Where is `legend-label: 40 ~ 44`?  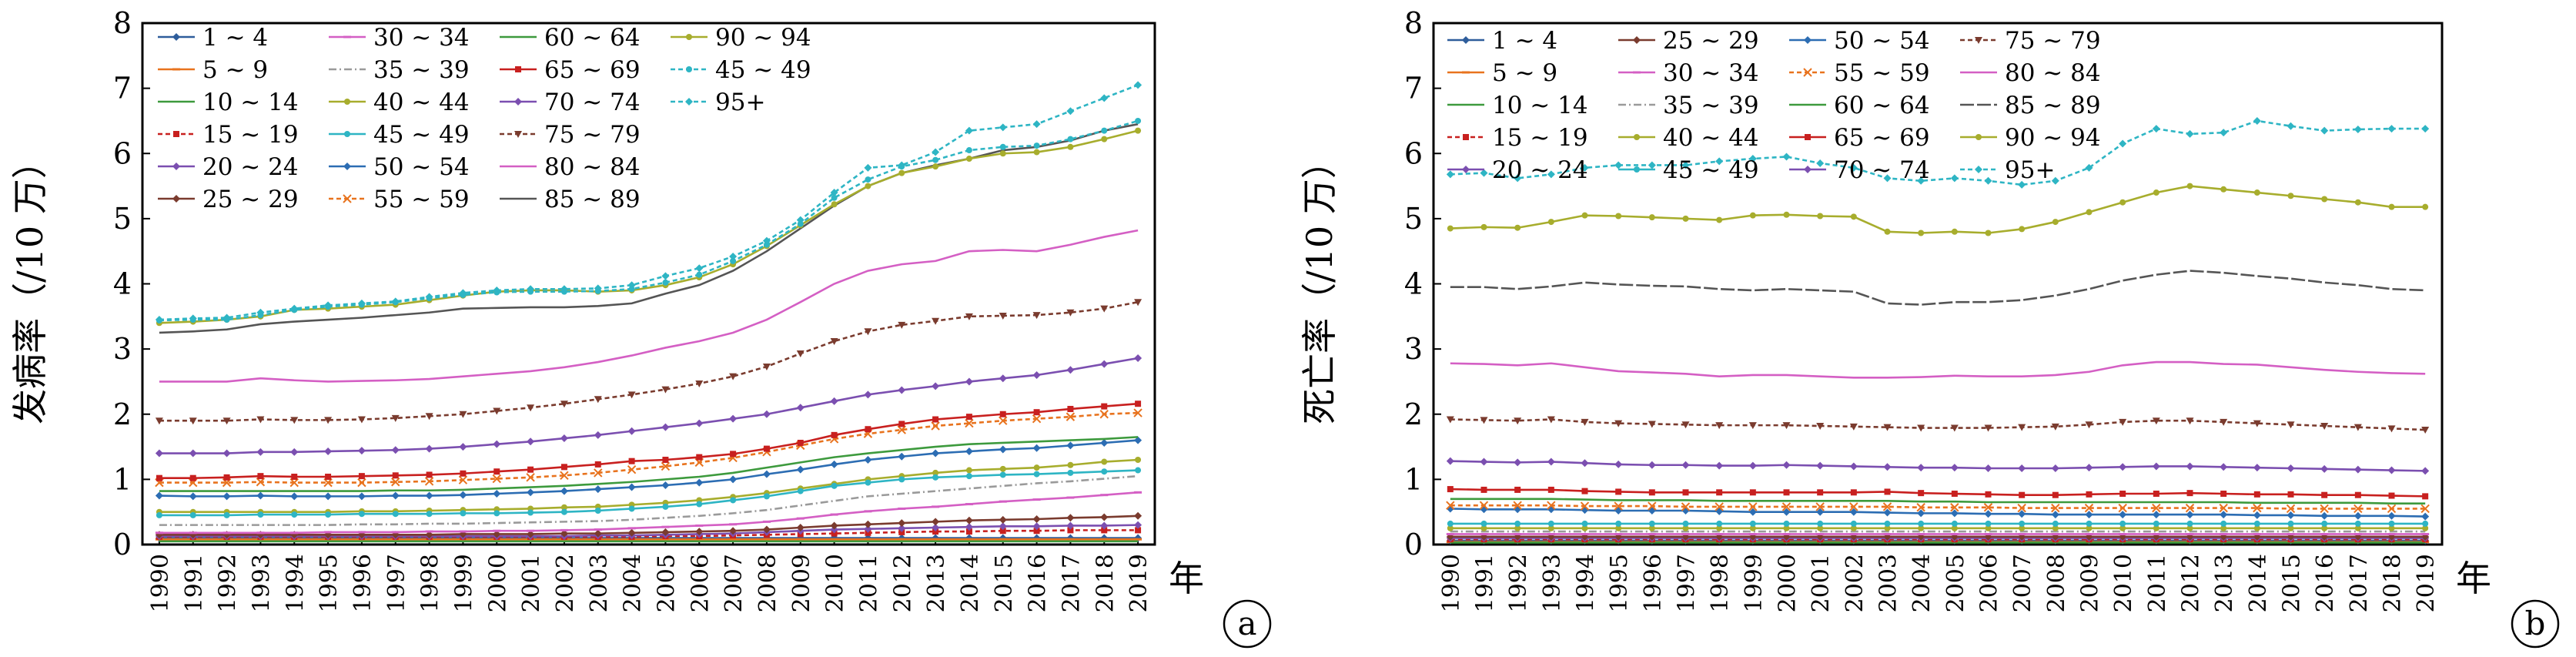 legend-label: 40 ~ 44 is located at coordinates (1711, 138).